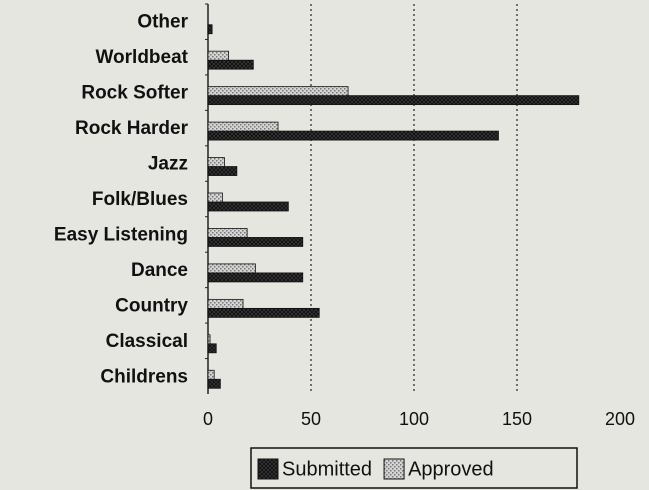  Describe the element at coordinates (311, 419) in the screenshot. I see `x-tick-label: 50` at that location.